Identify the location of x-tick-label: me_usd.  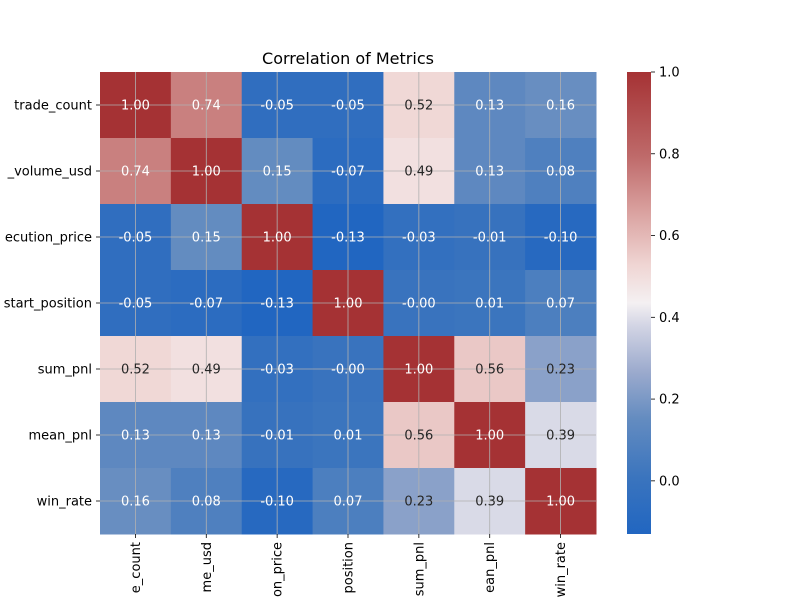
(207, 567).